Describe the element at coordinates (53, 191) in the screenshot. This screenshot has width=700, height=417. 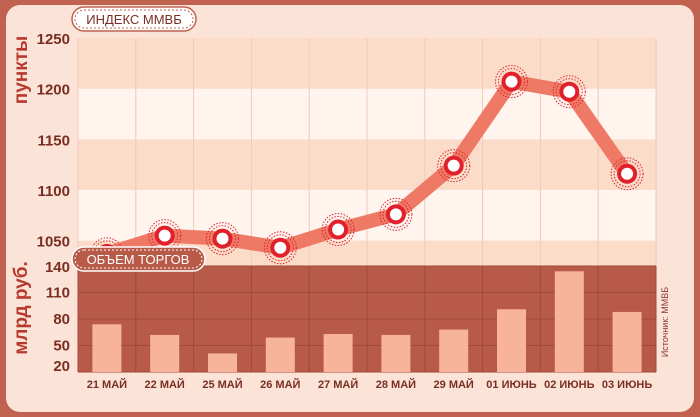
I see `index-y-tick: 1100` at that location.